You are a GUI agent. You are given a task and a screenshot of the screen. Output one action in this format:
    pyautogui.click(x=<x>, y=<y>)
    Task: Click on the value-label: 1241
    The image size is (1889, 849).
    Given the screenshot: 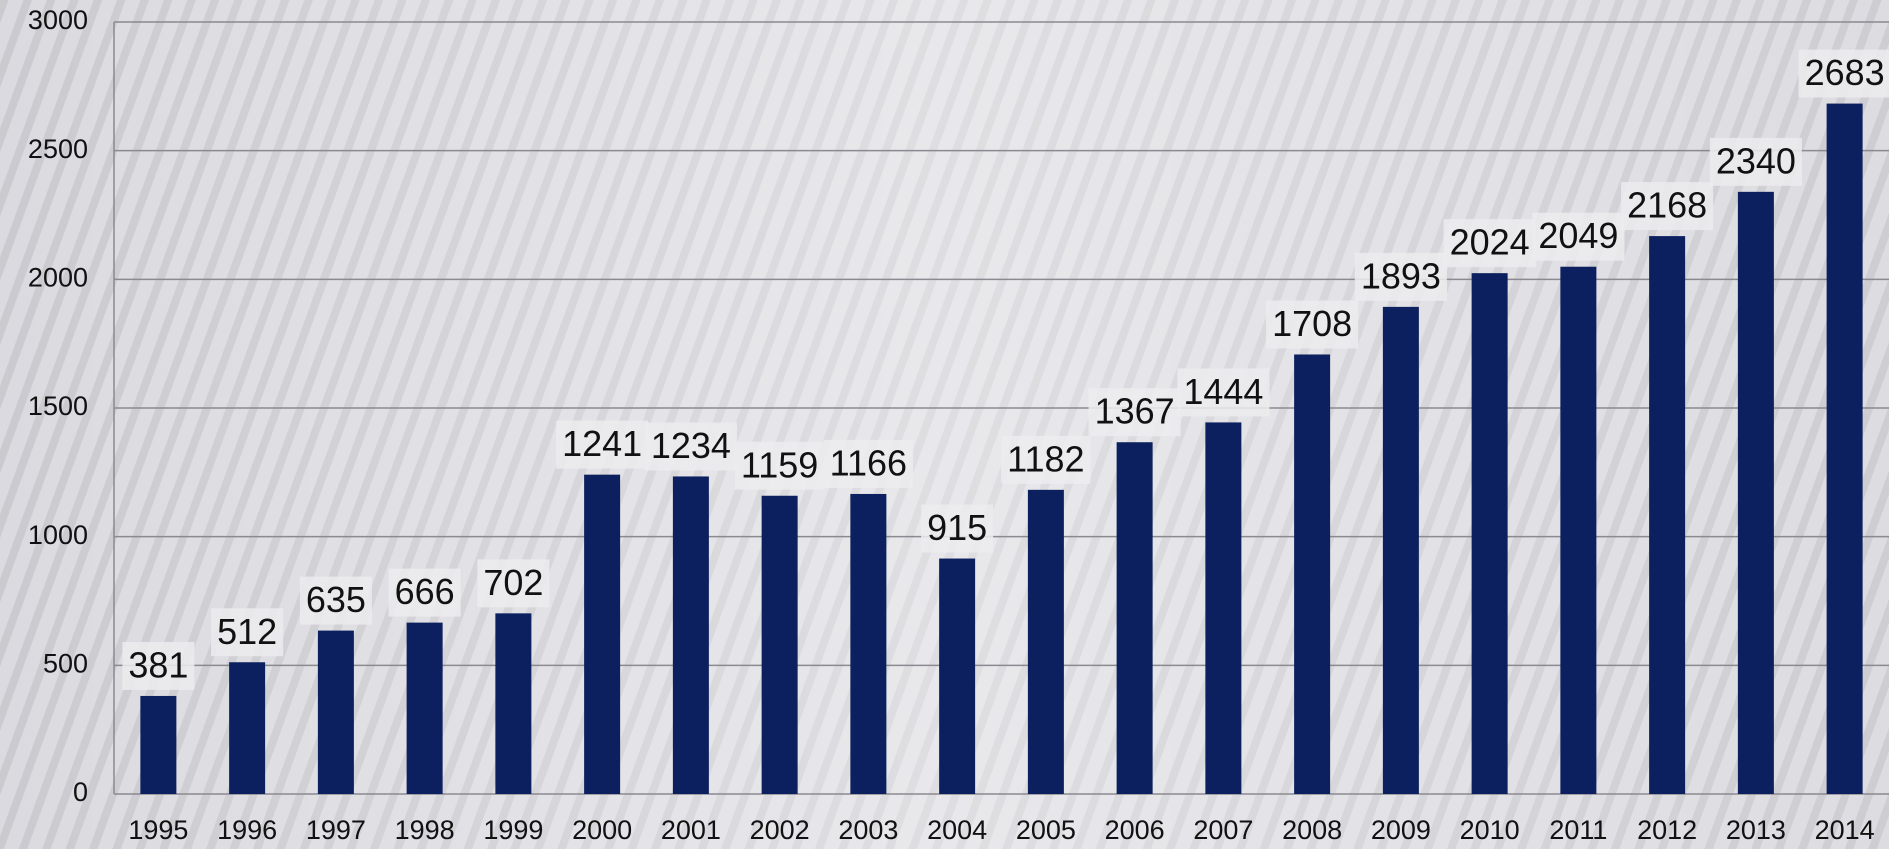 What is the action you would take?
    pyautogui.click(x=602, y=443)
    